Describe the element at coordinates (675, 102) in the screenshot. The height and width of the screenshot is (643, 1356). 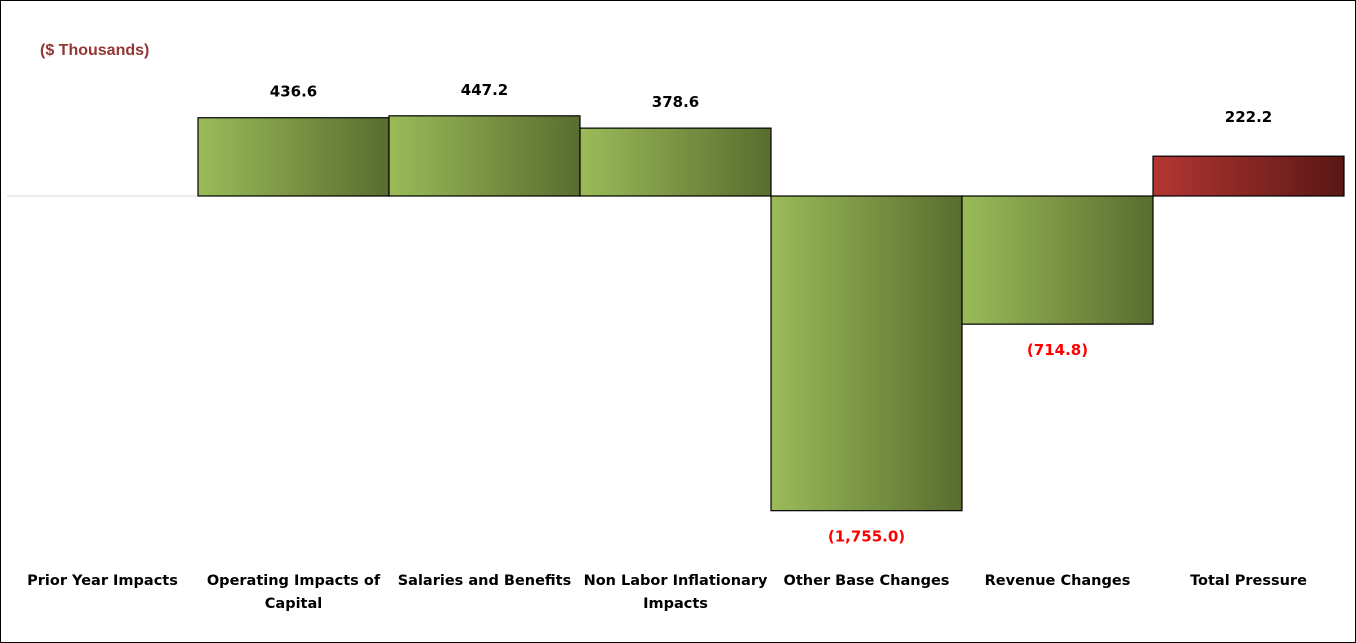
I see `value-label-4: 378.6` at that location.